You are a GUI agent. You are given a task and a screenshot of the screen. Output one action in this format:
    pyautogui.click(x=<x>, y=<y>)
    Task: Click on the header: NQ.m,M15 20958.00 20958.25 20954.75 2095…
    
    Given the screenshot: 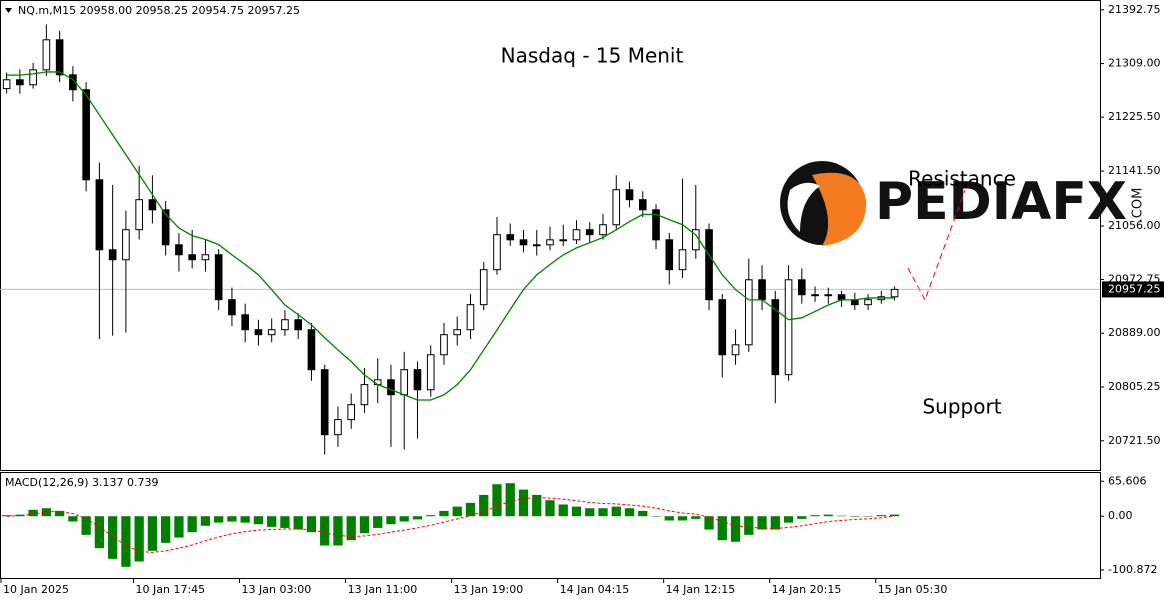 What is the action you would take?
    pyautogui.click(x=159, y=10)
    